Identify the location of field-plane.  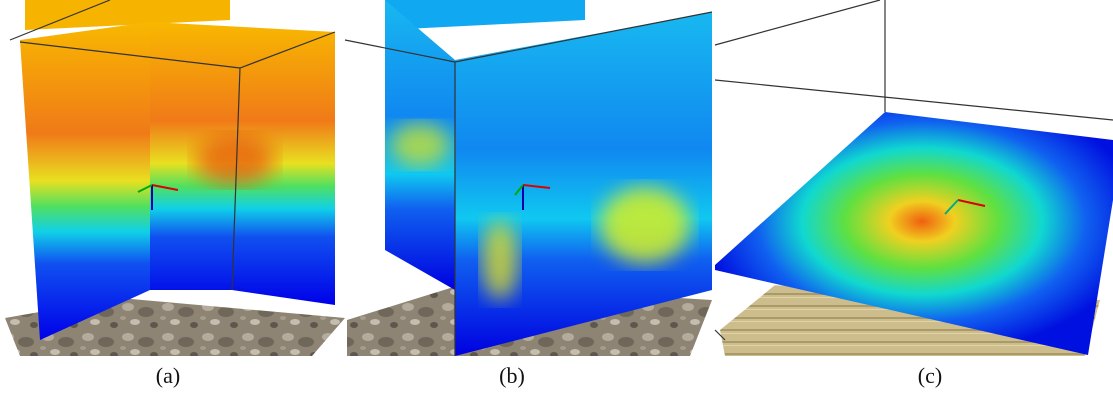
(85, 181).